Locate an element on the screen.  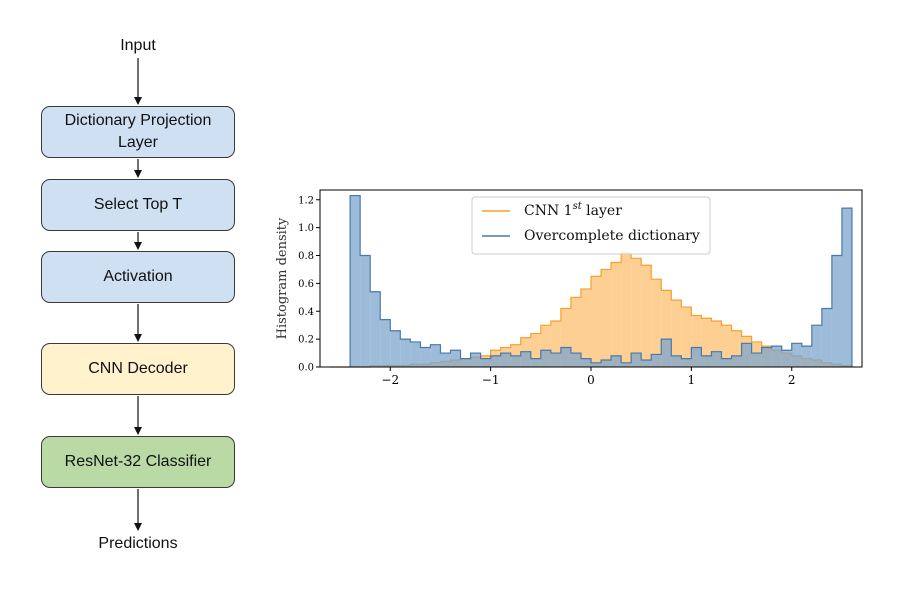
resnet-32-classifier-box: ResNet-32 Classifier is located at coordinates (138, 462).